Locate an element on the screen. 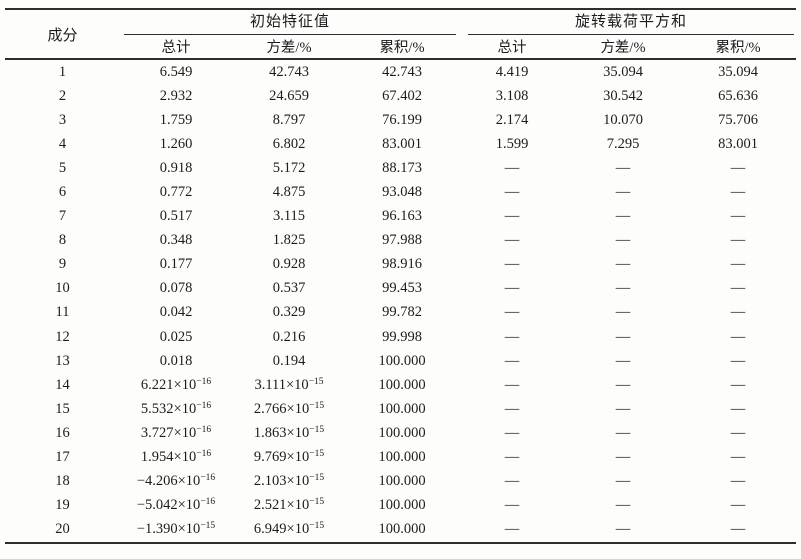 The image size is (801, 559). component-cell: 15 is located at coordinates (62, 408).